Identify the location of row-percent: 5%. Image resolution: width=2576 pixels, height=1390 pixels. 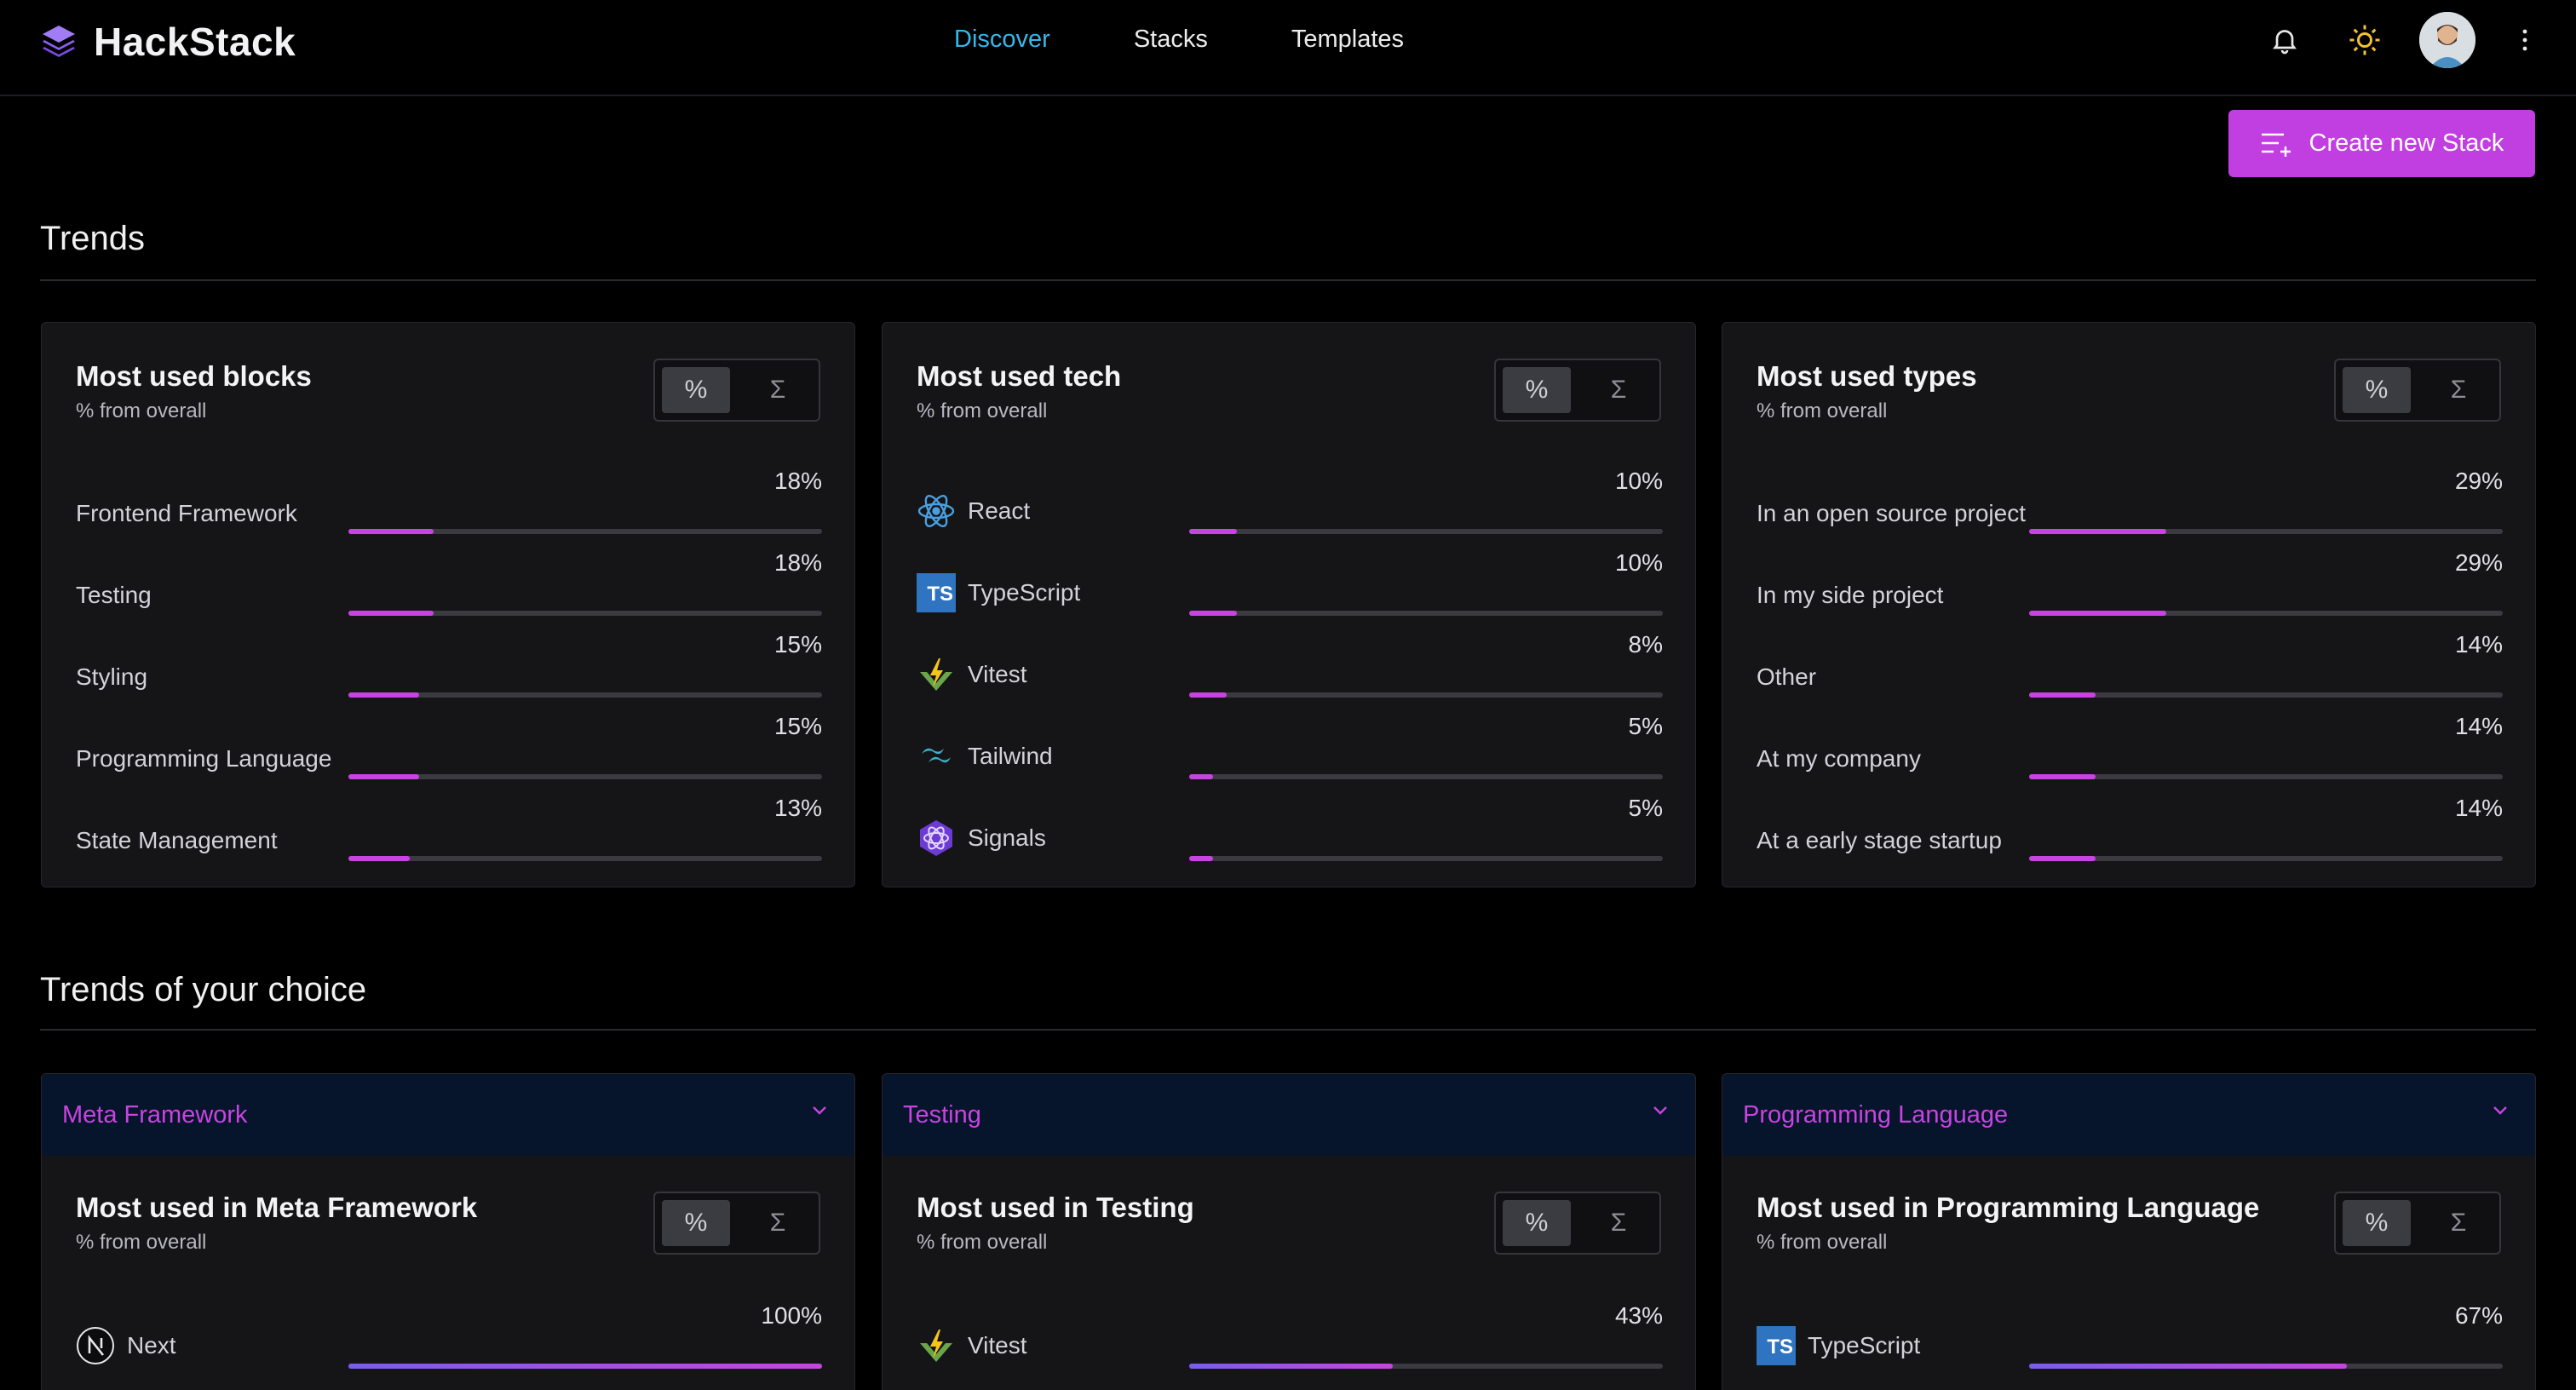
(1646, 808).